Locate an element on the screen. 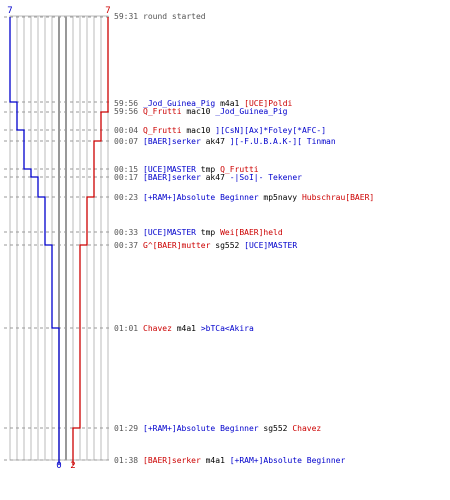 Image resolution: width=450 pixels, height=500 pixels. event-time: 59:31 is located at coordinates (126, 16).